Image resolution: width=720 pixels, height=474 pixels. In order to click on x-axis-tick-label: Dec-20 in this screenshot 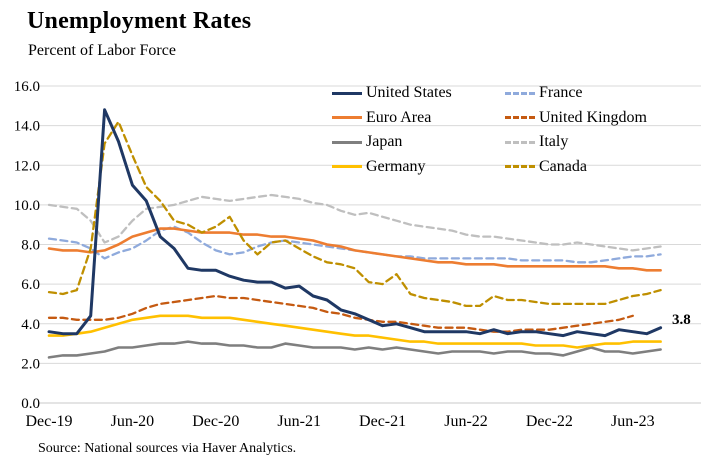, I will do `click(215, 421)`.